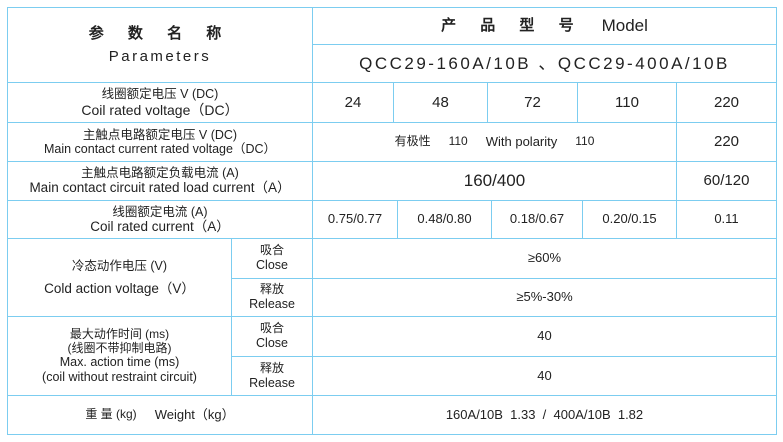 This screenshot has width=783, height=442. I want to click on cold-release-label: 释放 Release, so click(272, 297).